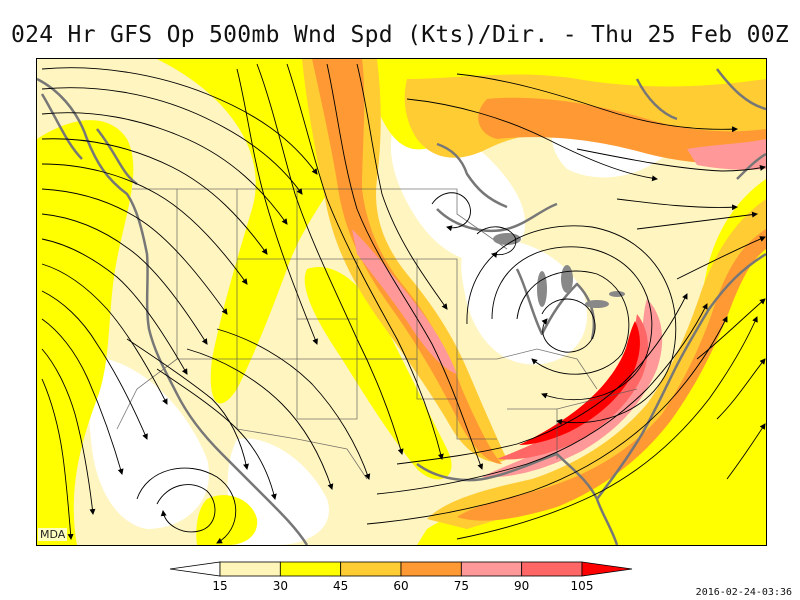 This screenshot has height=600, width=800. I want to click on speed-colorbar: 15 30 45 60 75 90 105, so click(401, 577).